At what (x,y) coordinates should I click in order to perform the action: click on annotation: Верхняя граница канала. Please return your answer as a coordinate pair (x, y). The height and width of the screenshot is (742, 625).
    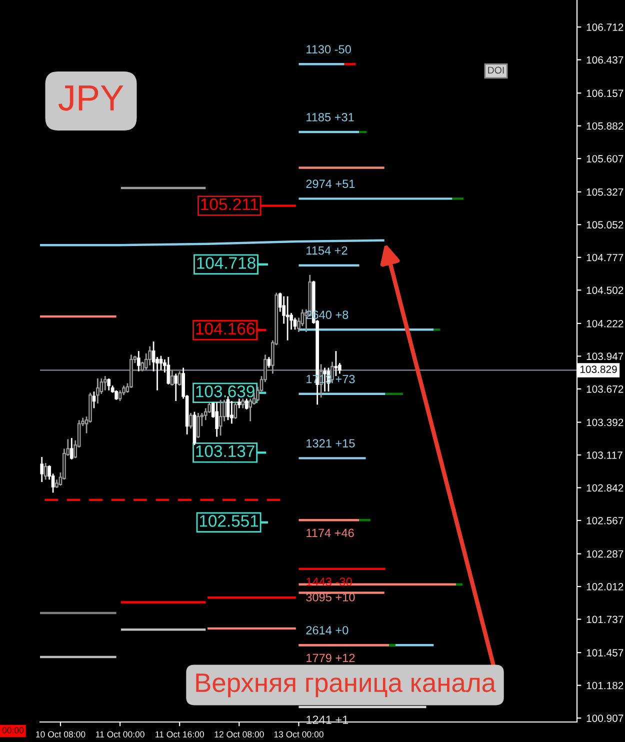
    Looking at the image, I should click on (346, 686).